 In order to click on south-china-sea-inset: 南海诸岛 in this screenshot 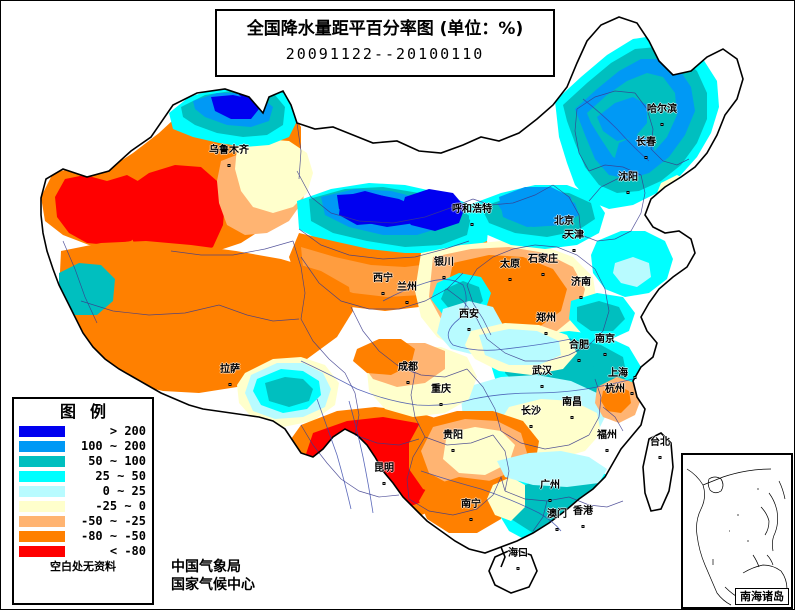, I will do `click(737, 531)`.